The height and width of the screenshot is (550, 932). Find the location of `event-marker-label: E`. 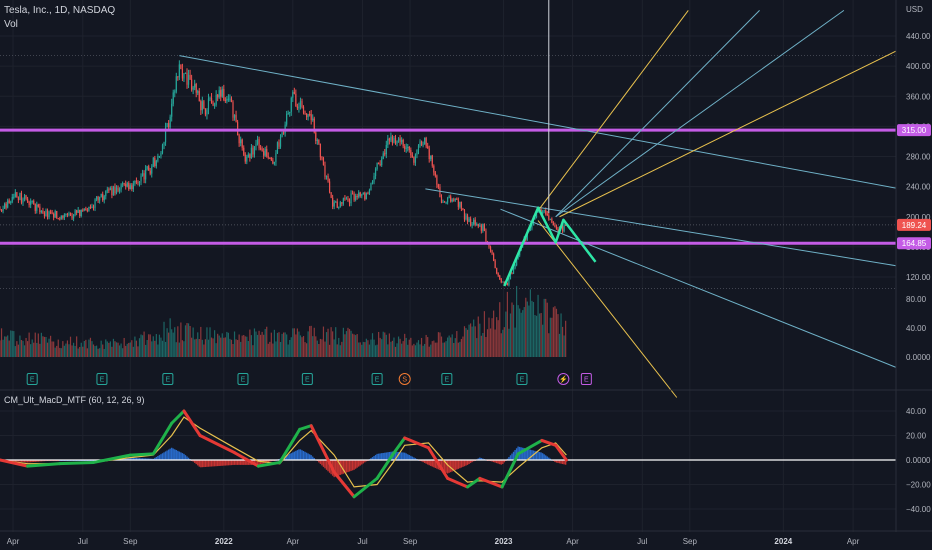

event-marker-label: E is located at coordinates (377, 380).